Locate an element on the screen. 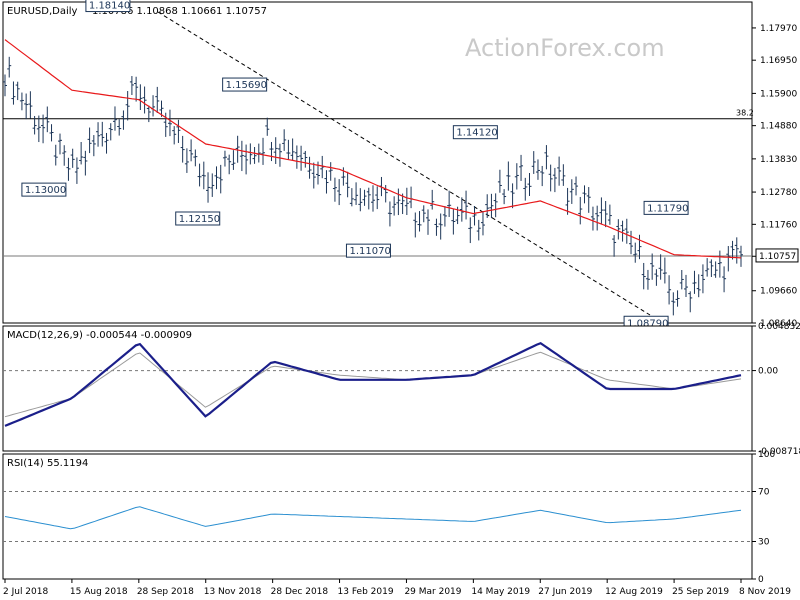 This screenshot has height=600, width=800. annotation-label: 1.08790 is located at coordinates (647, 323).